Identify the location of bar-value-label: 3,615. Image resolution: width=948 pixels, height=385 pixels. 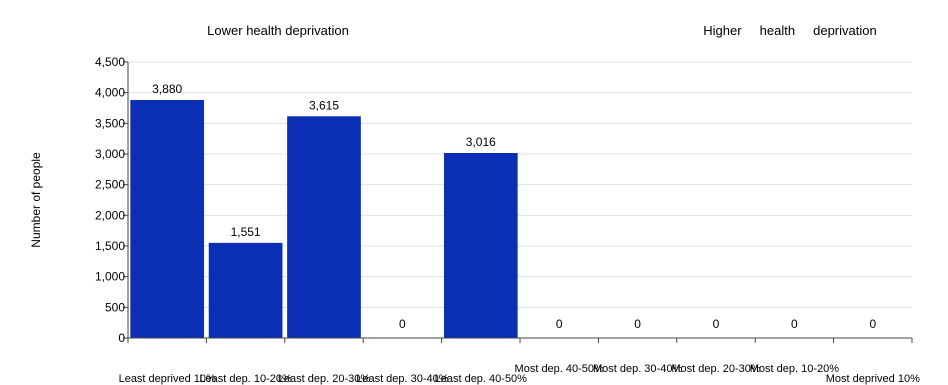
(324, 105).